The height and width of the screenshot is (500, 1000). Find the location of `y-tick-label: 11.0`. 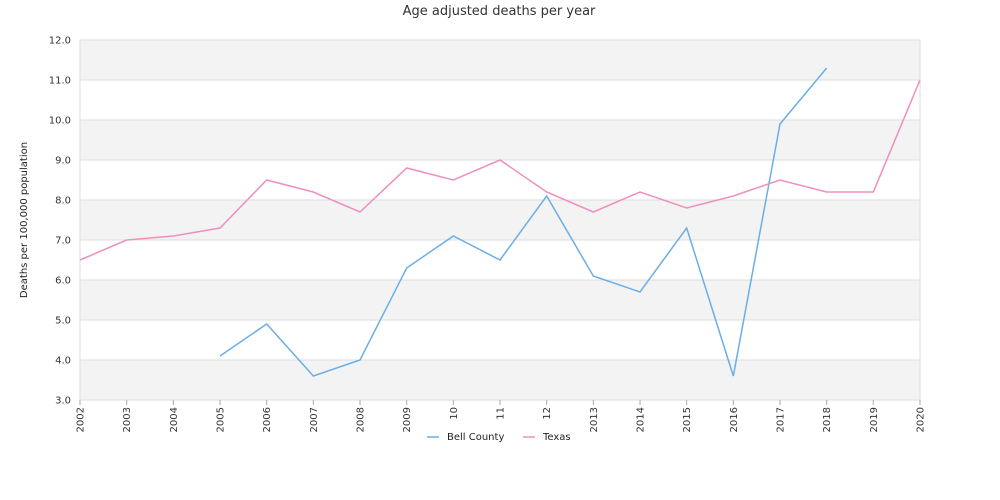

y-tick-label: 11.0 is located at coordinates (60, 81).